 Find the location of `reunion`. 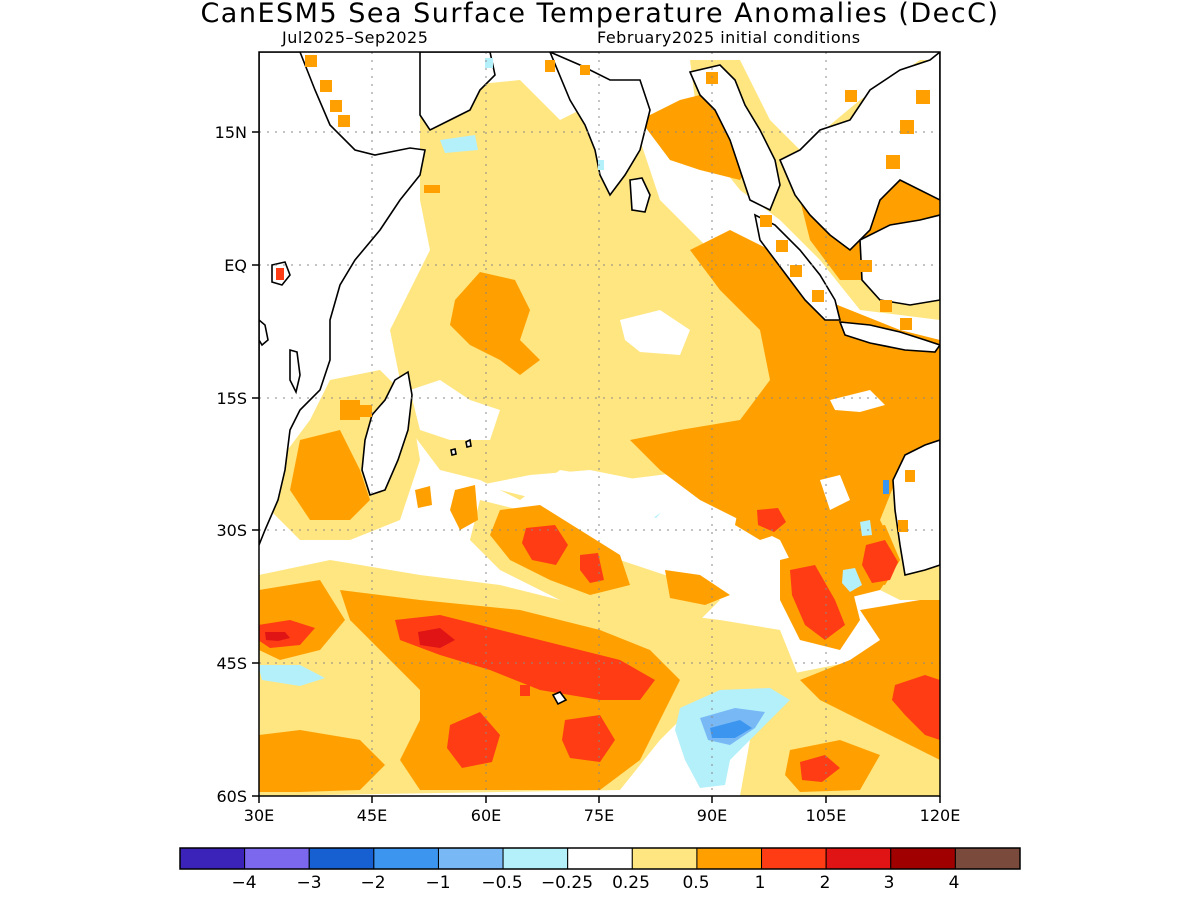

reunion is located at coordinates (453, 452).